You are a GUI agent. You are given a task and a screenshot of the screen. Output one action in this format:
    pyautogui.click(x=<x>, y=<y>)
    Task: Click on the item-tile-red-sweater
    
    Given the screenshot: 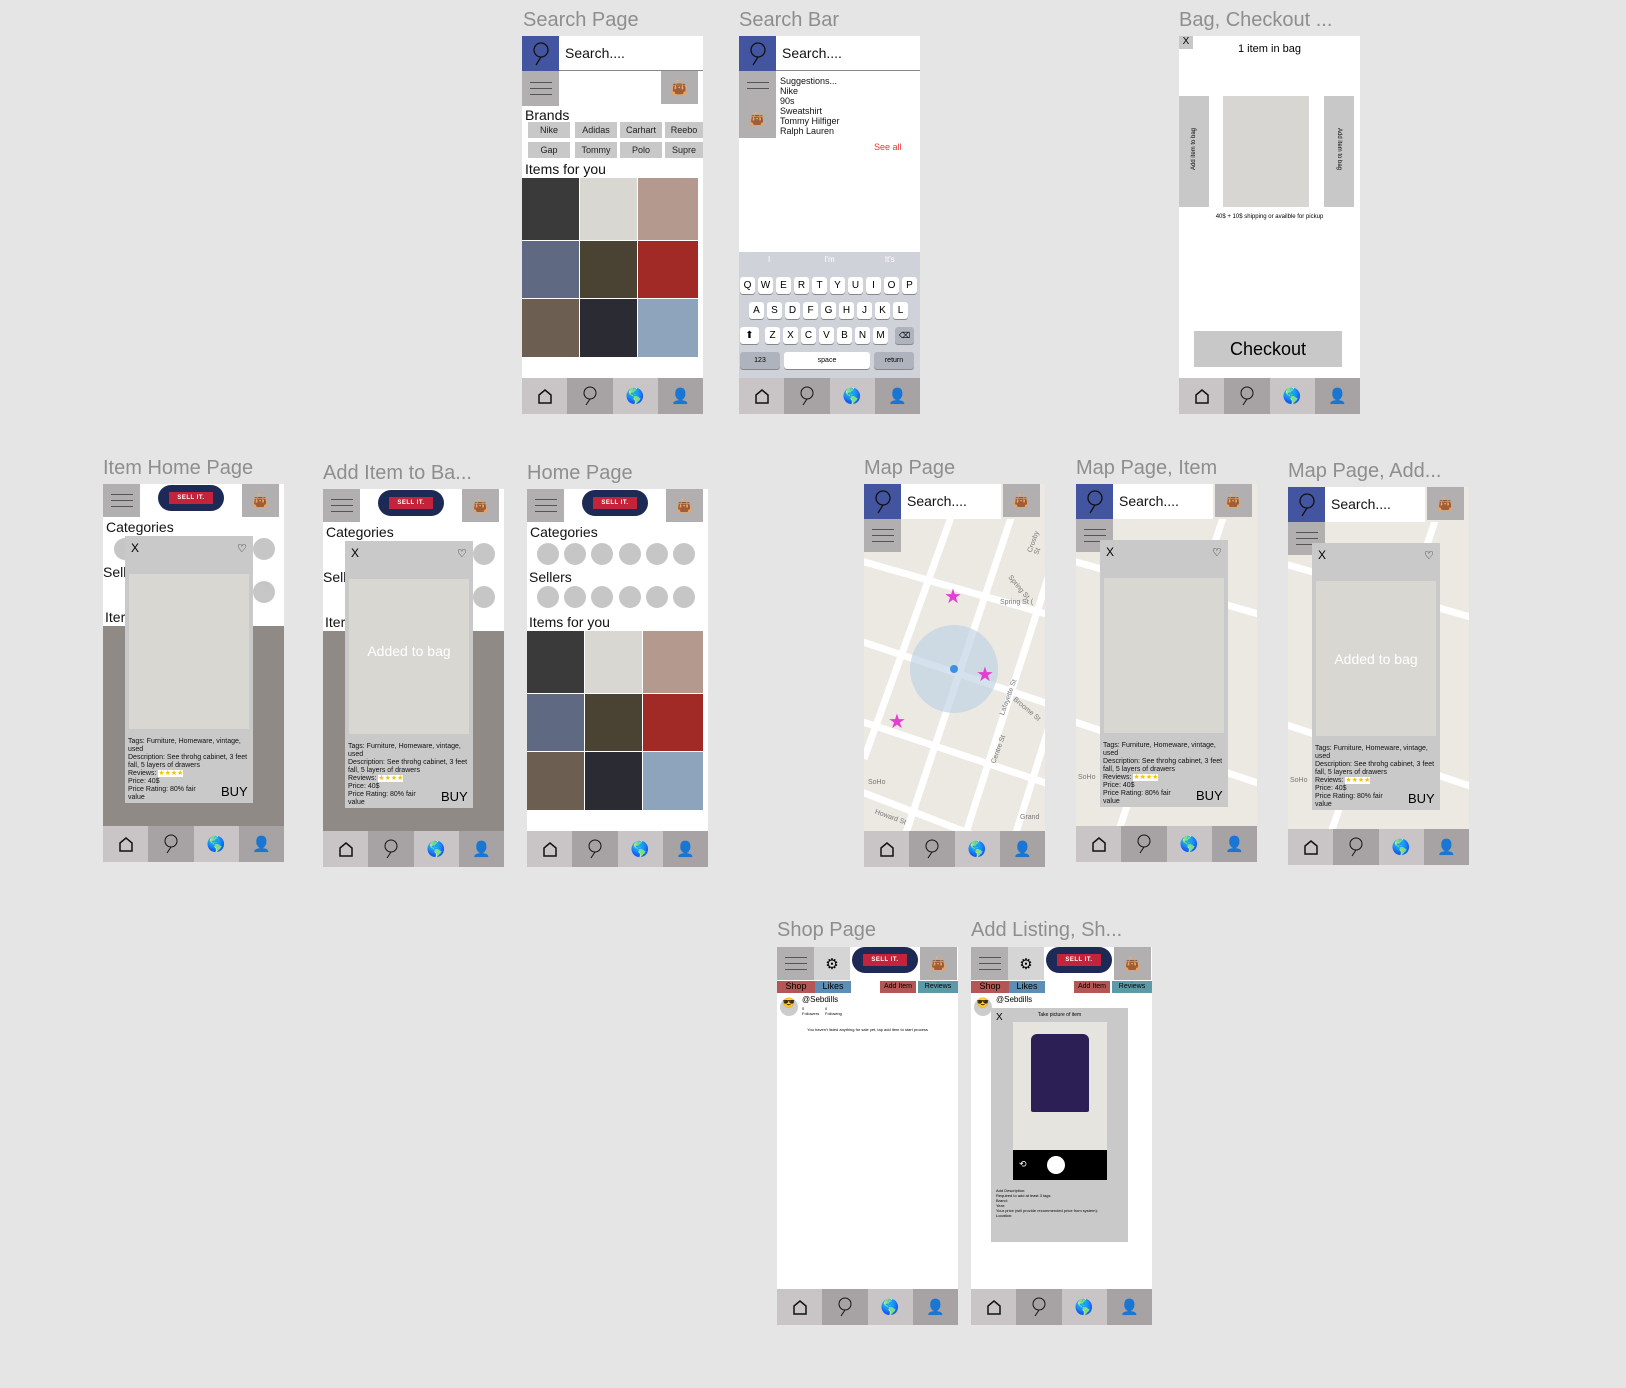 What is the action you would take?
    pyautogui.click(x=673, y=722)
    